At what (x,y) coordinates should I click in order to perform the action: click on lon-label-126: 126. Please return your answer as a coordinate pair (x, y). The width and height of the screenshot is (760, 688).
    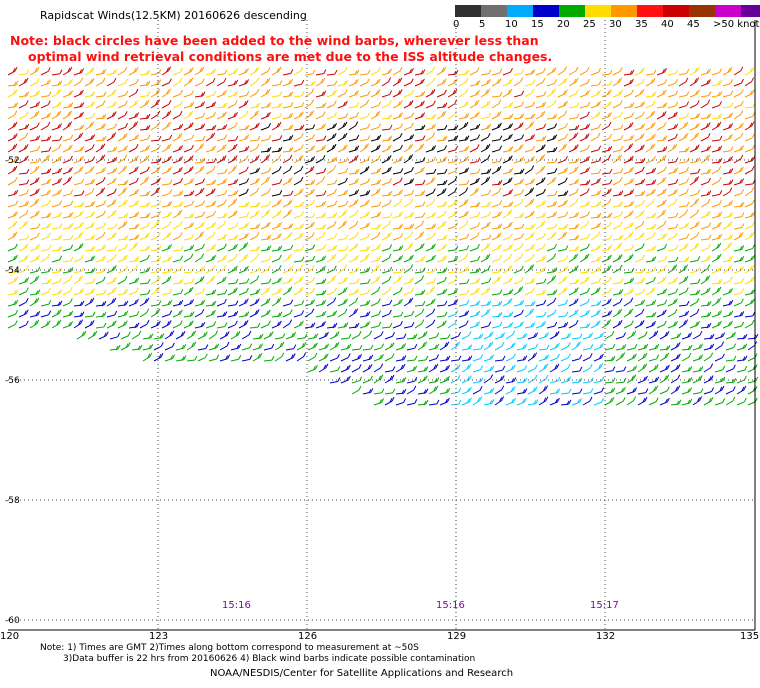
    Looking at the image, I should click on (308, 636).